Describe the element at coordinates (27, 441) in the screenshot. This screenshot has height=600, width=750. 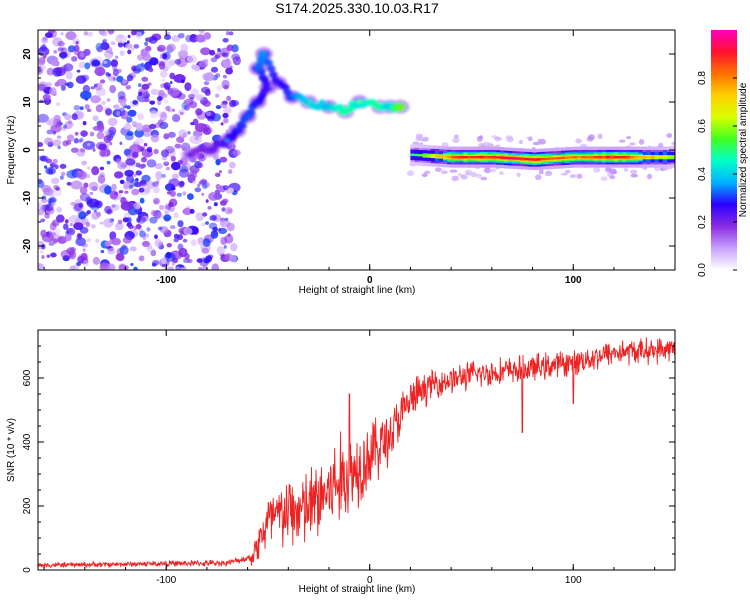
I see `y-tick-label: 400` at that location.